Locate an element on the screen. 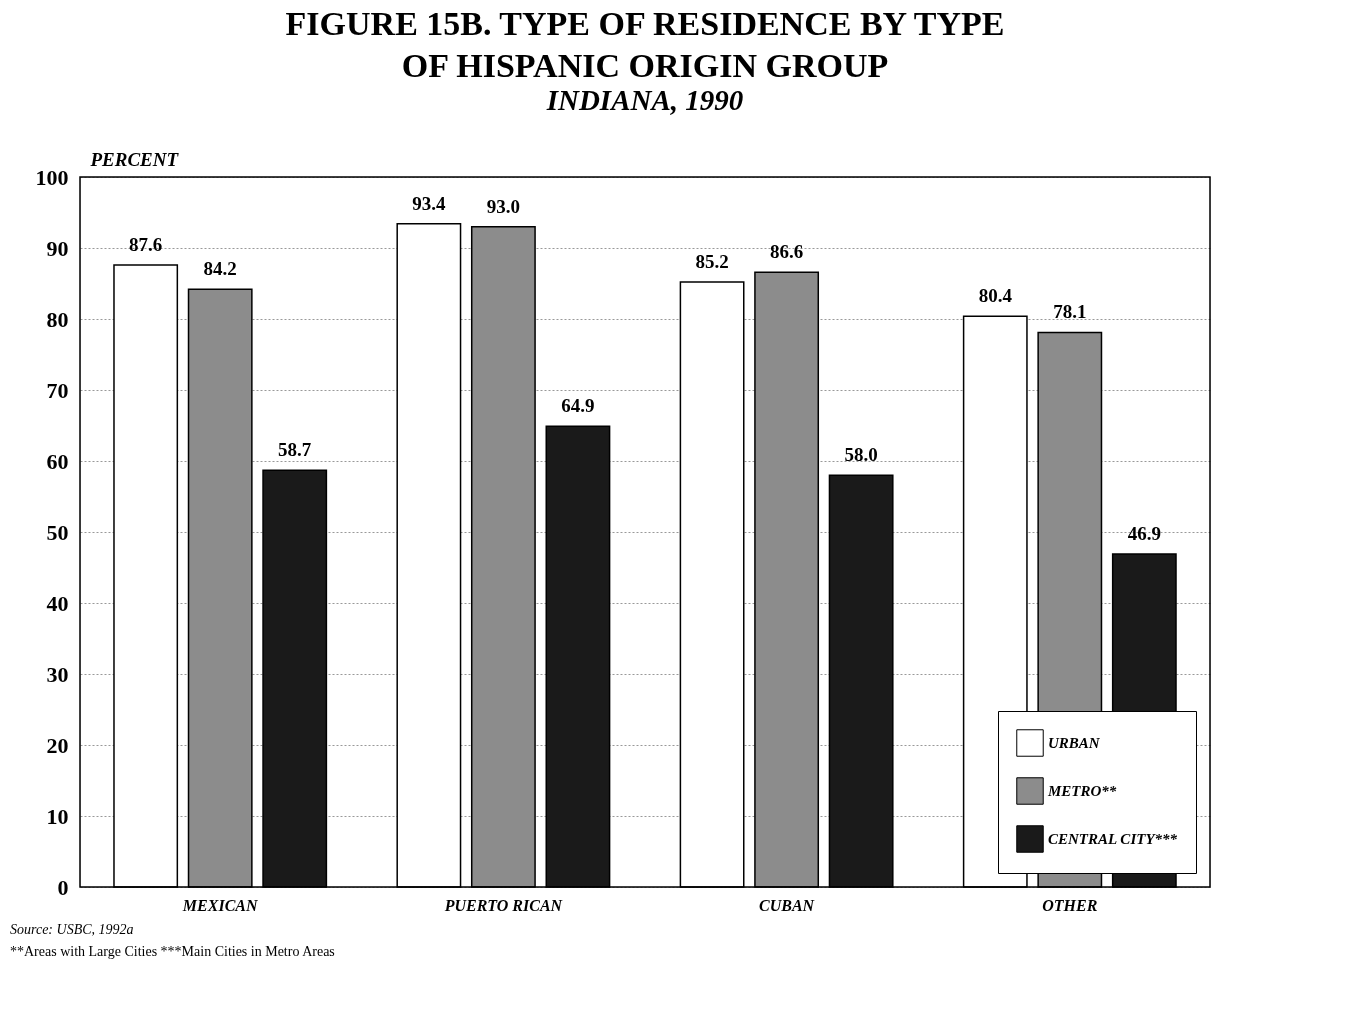 The height and width of the screenshot is (1019, 1352). y-tick-label: 20 is located at coordinates (57, 745).